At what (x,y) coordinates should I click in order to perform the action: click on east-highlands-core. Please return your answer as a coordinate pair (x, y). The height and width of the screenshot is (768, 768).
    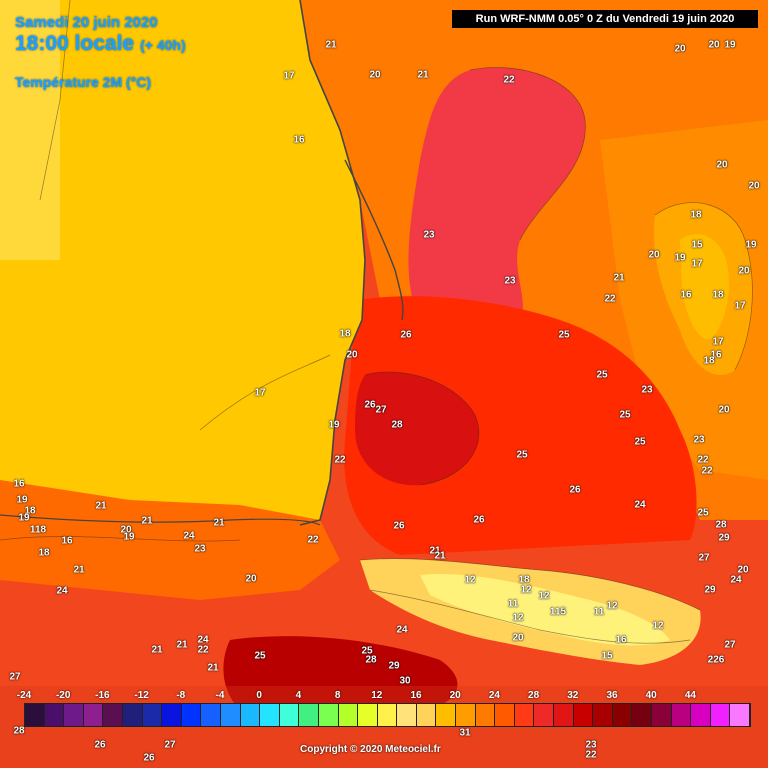
    Looking at the image, I should click on (704, 287).